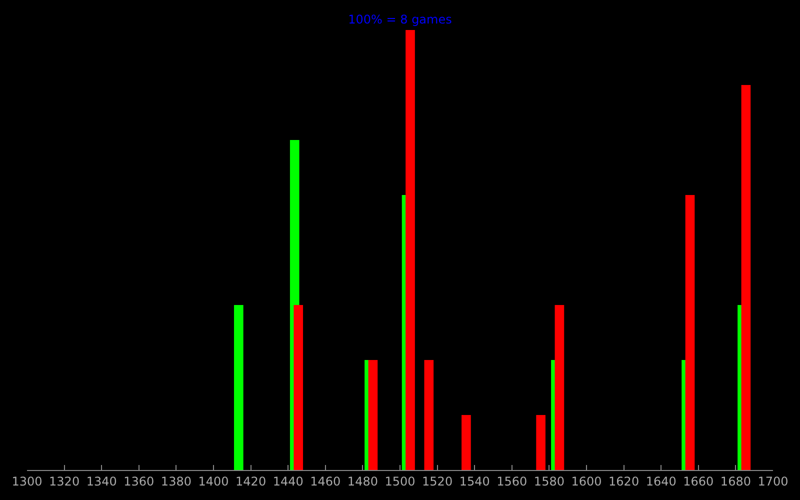 This screenshot has height=500, width=800. Describe the element at coordinates (624, 481) in the screenshot. I see `x-tick-label: 1620` at that location.